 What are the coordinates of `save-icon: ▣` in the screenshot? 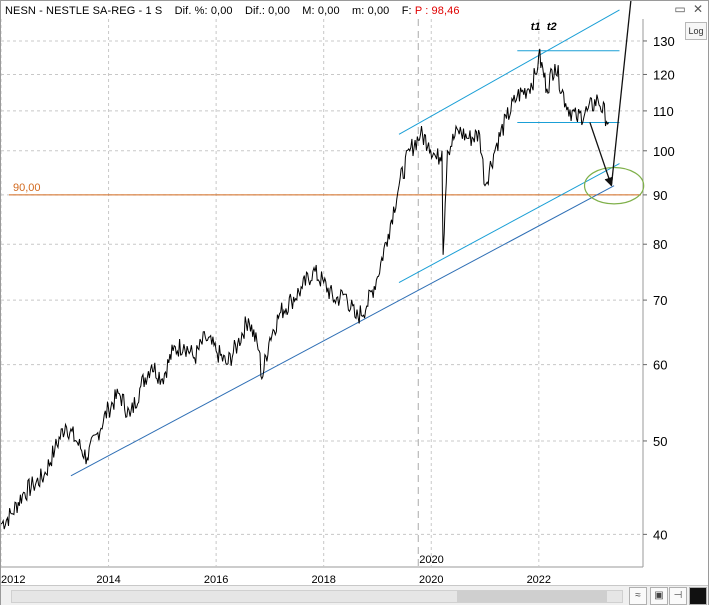 It's located at (659, 596).